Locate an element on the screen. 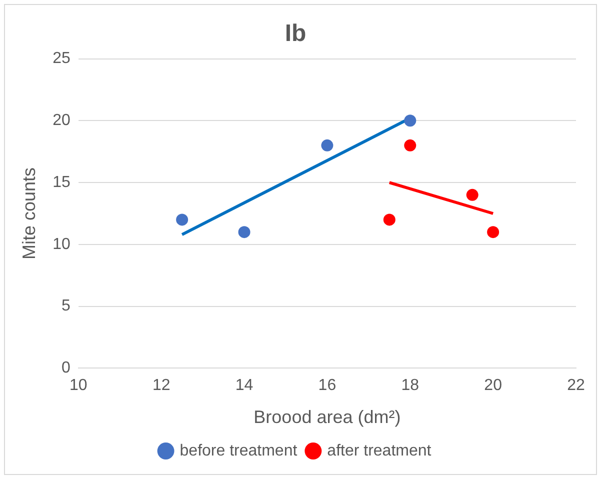 The width and height of the screenshot is (601, 479). chart-title: Ib is located at coordinates (295, 34).